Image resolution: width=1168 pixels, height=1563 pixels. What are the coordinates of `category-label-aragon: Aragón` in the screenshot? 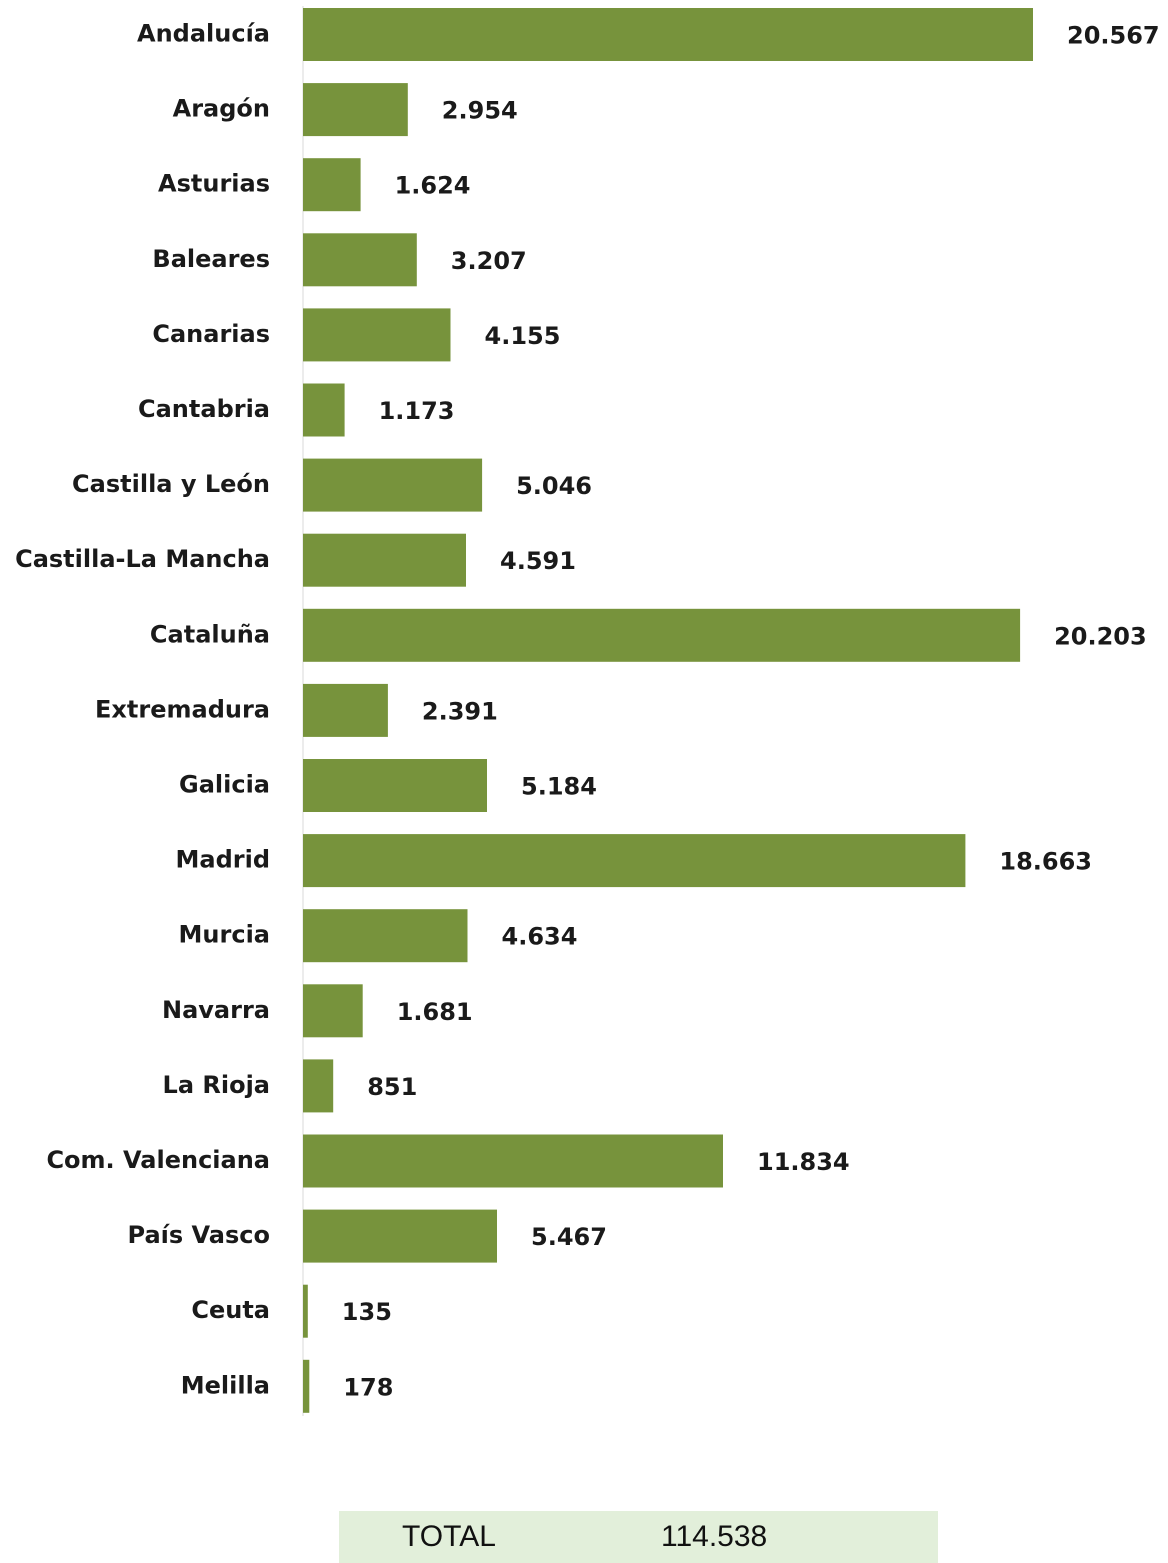 It's located at (221, 109).